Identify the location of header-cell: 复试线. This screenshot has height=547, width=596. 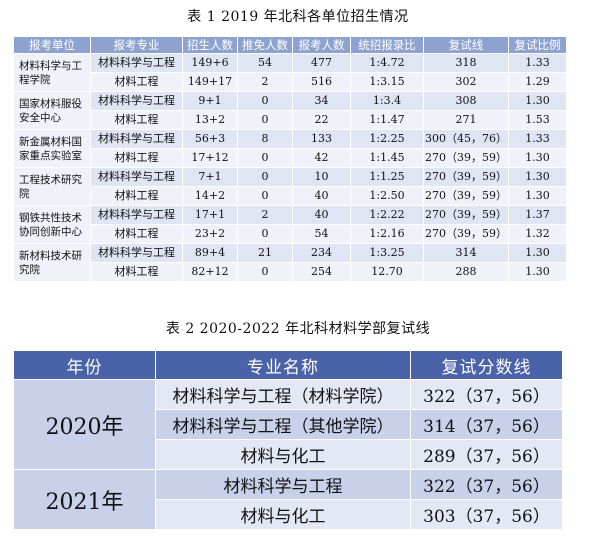
(466, 45).